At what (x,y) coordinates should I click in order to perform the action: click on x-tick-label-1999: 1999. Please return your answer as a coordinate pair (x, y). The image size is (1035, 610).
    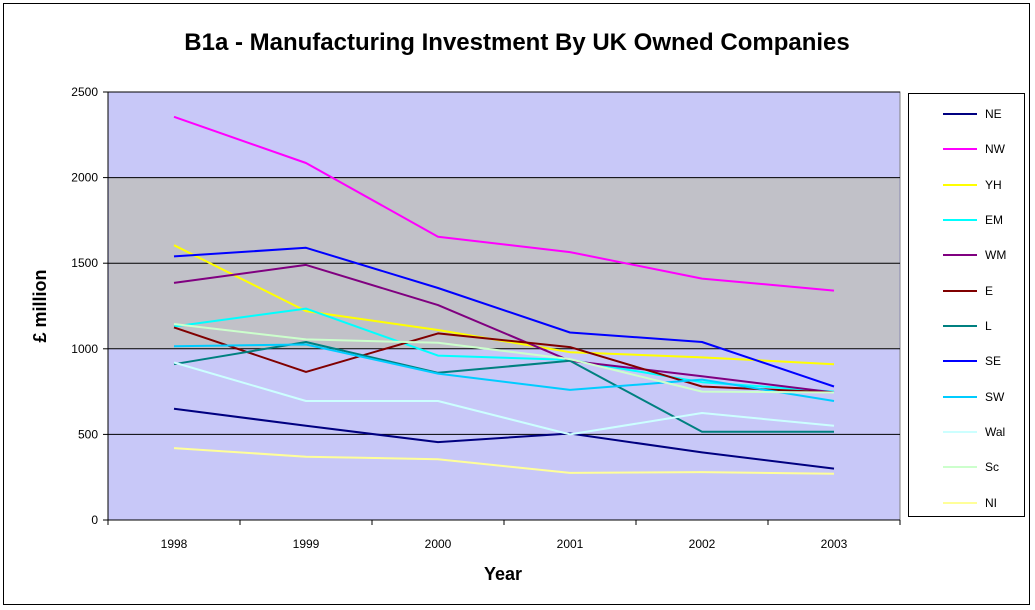
    Looking at the image, I should click on (306, 544).